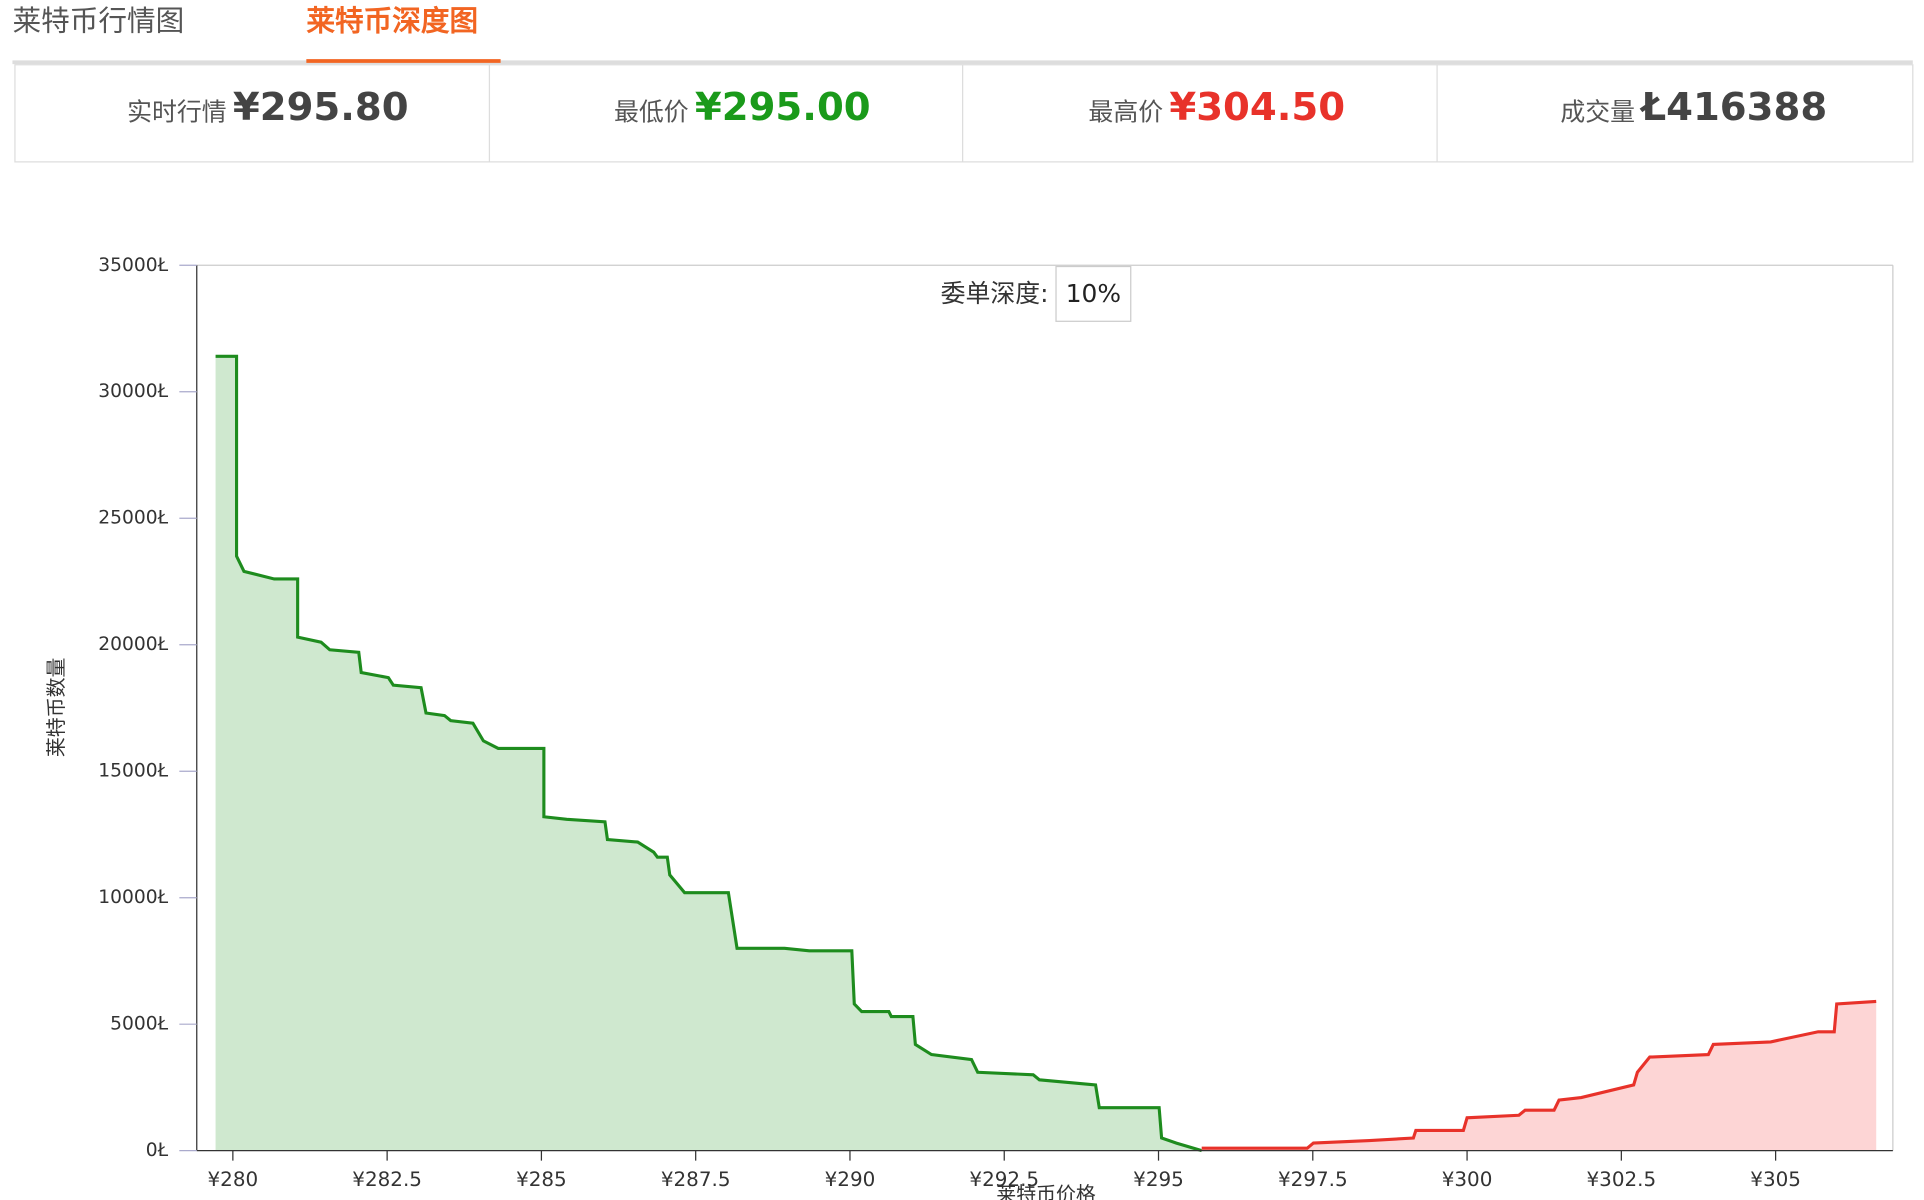 This screenshot has height=1200, width=1924. What do you see at coordinates (850, 1179) in the screenshot?
I see `x-tick-label: ¥290` at bounding box center [850, 1179].